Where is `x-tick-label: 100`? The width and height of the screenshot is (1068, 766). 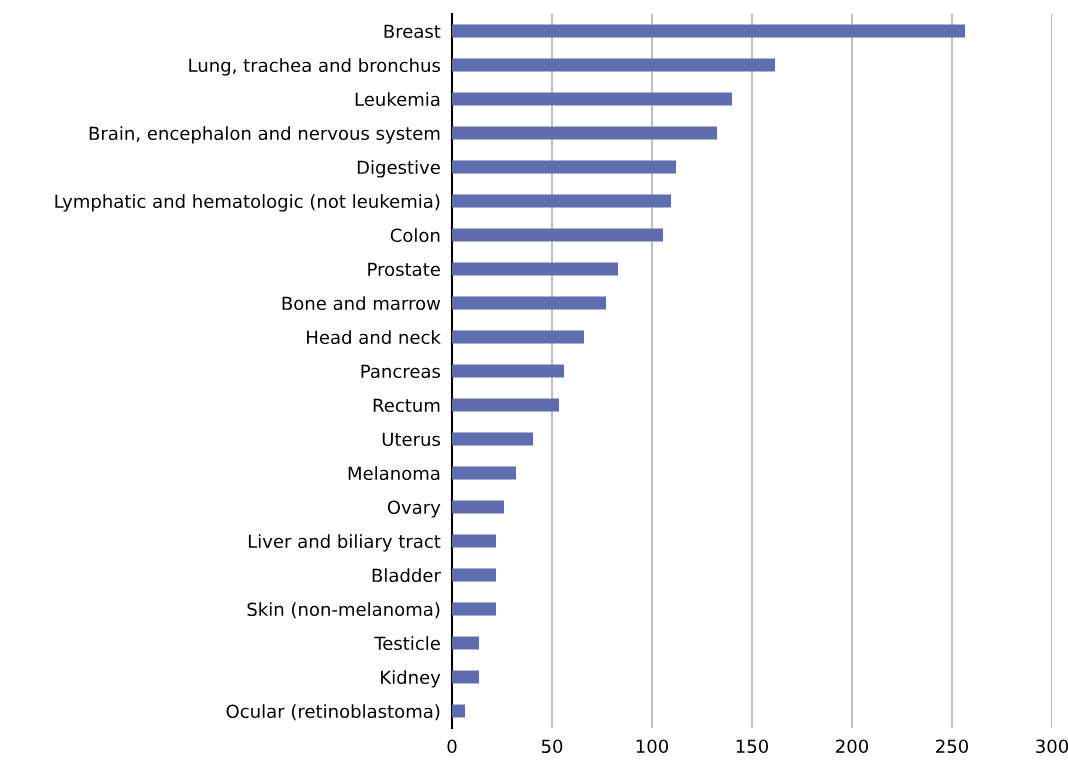
x-tick-label: 100 is located at coordinates (652, 746).